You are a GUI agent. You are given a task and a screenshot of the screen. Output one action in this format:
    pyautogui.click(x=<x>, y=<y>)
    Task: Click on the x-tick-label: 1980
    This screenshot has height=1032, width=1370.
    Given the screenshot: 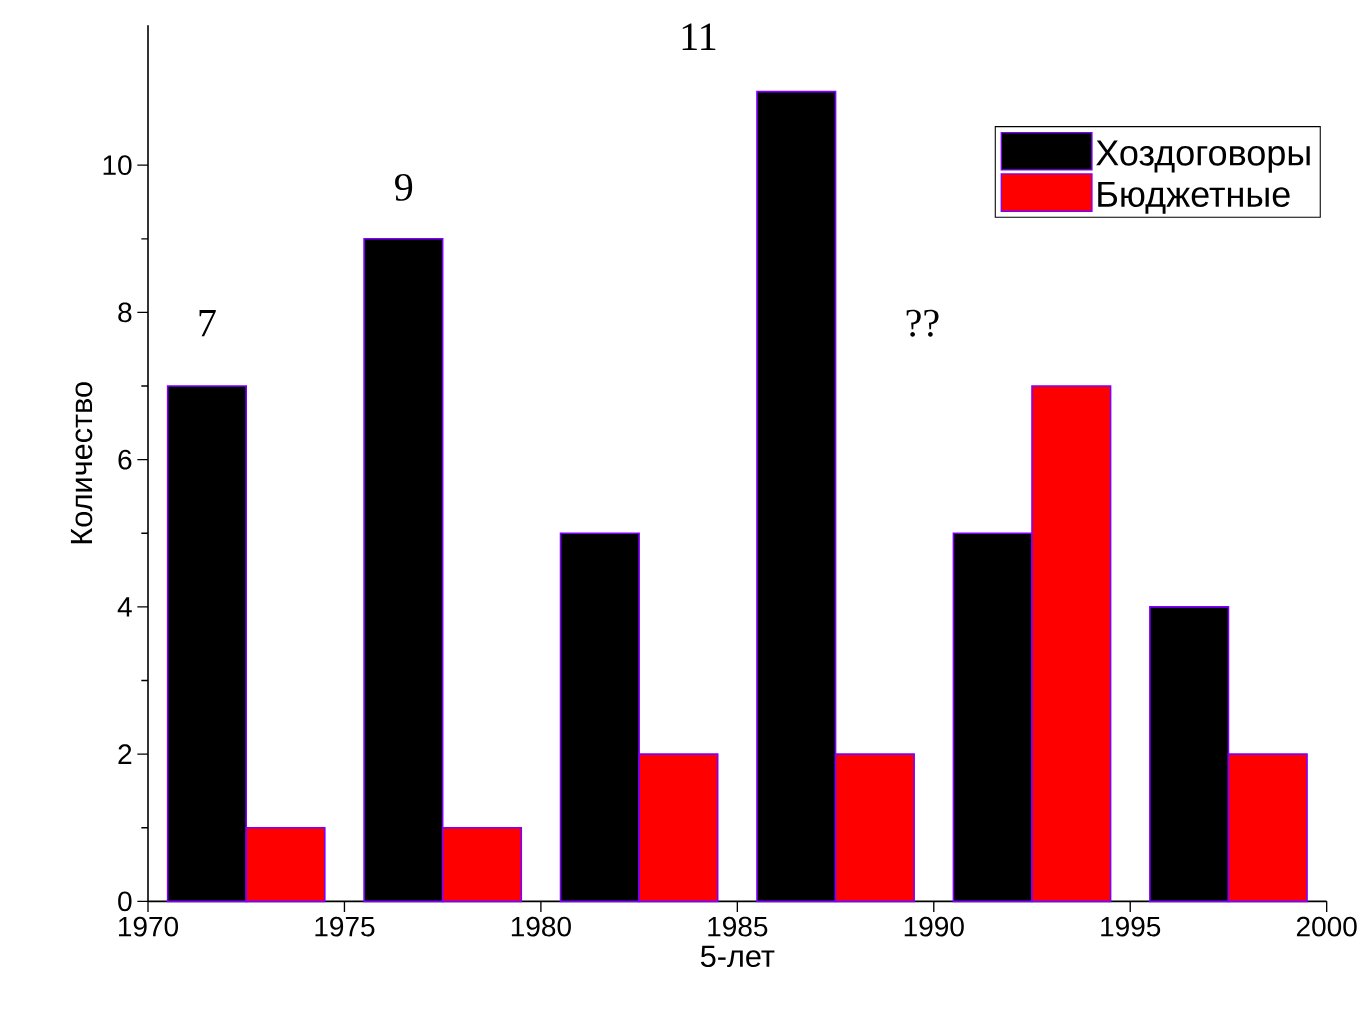 What is the action you would take?
    pyautogui.click(x=541, y=926)
    